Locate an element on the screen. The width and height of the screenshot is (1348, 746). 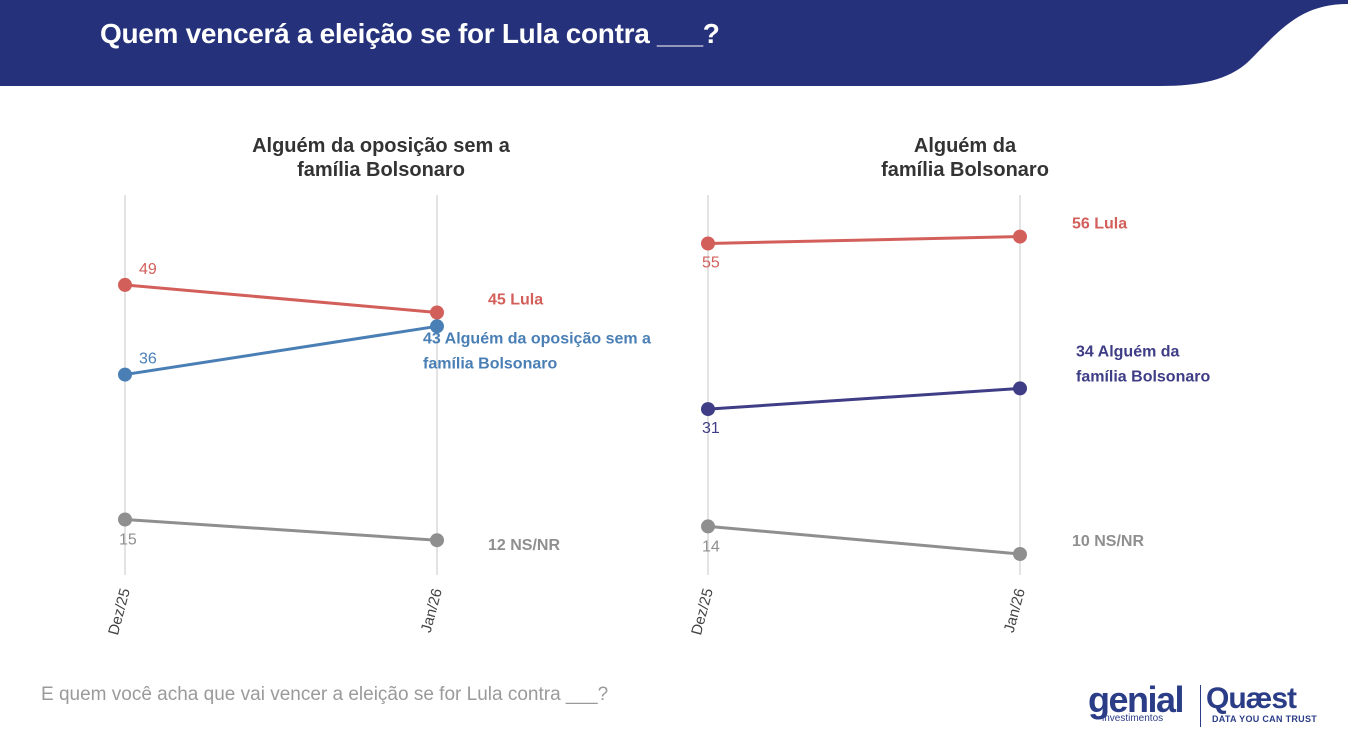
chart-title-line: Alguém da oposição sem a is located at coordinates (381, 146).